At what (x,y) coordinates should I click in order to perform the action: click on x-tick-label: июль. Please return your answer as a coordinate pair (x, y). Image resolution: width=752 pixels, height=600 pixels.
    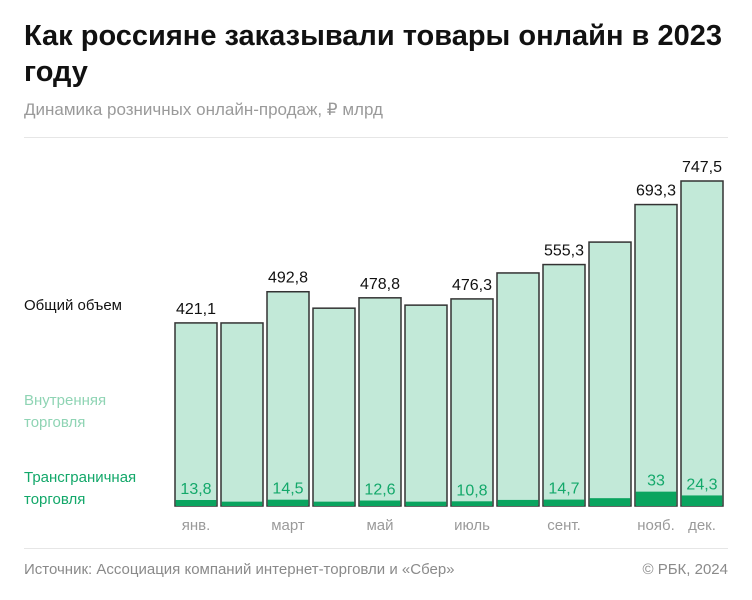
    Looking at the image, I should click on (472, 525).